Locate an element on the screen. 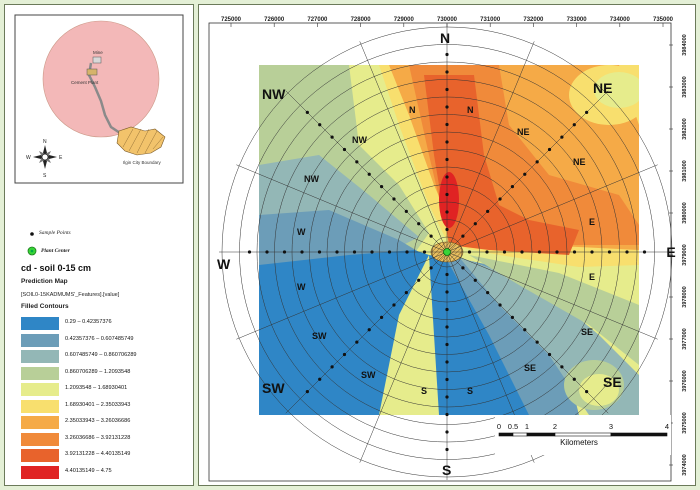 The height and width of the screenshot is (490, 700). scale-label: 4 is located at coordinates (667, 426).